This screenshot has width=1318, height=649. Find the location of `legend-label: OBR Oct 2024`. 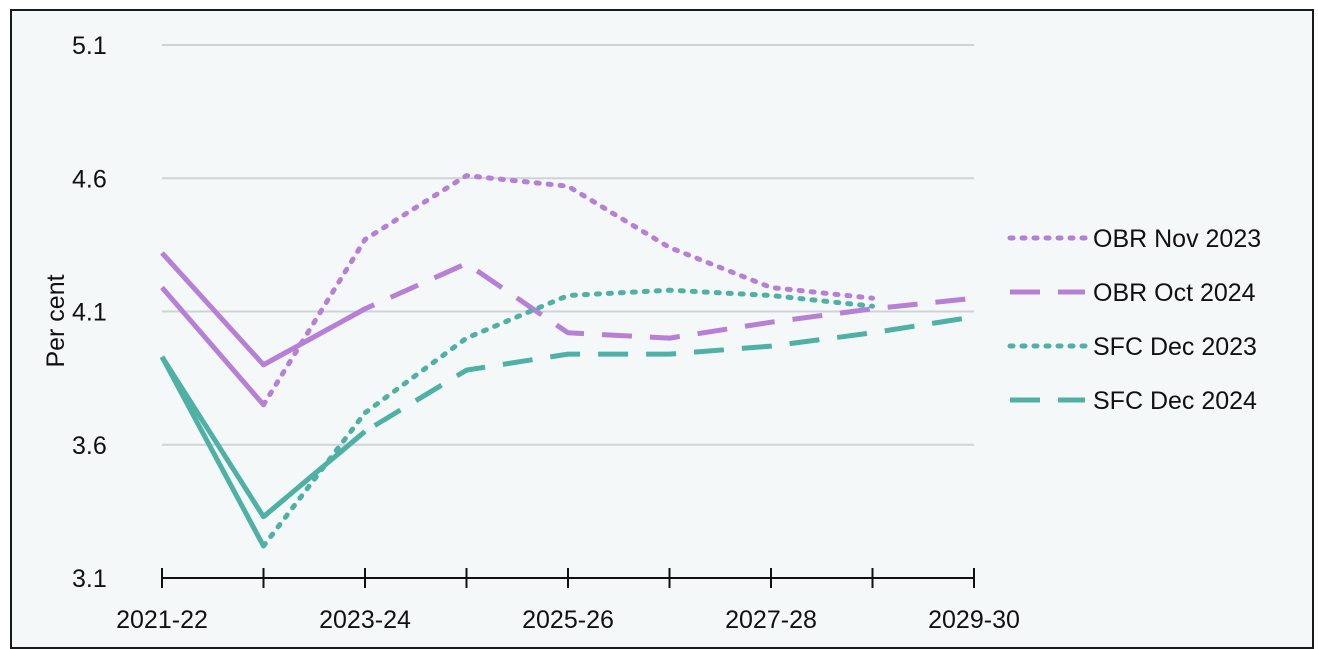

legend-label: OBR Oct 2024 is located at coordinates (1174, 293).